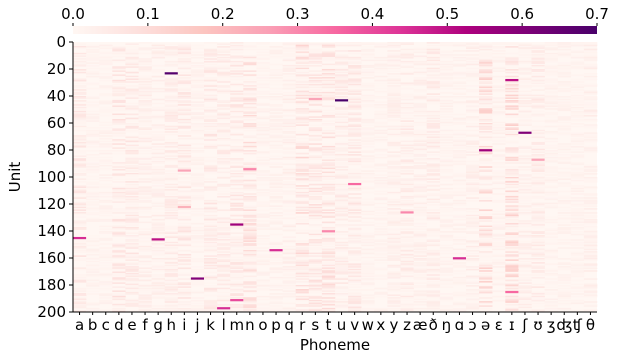 The width and height of the screenshot is (622, 356). What do you see at coordinates (148, 14) in the screenshot?
I see `colorbar-tick-label: 0.1` at bounding box center [148, 14].